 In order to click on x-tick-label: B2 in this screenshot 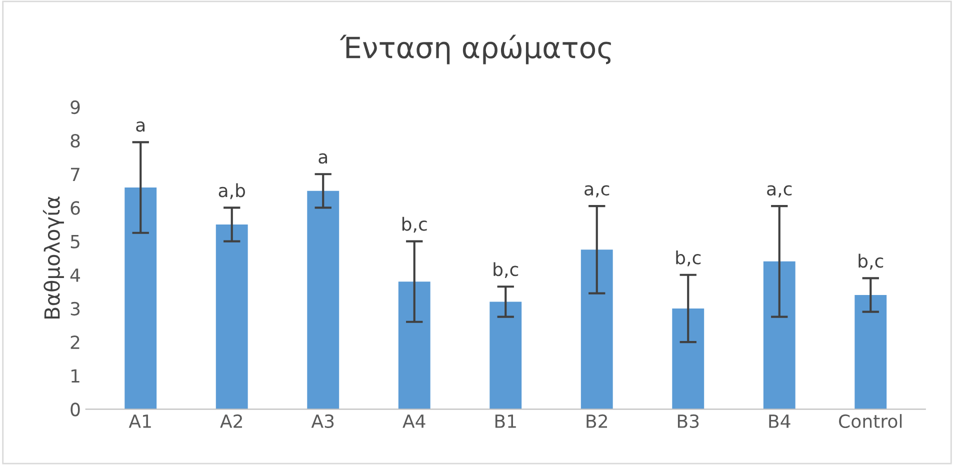, I will do `click(596, 421)`.